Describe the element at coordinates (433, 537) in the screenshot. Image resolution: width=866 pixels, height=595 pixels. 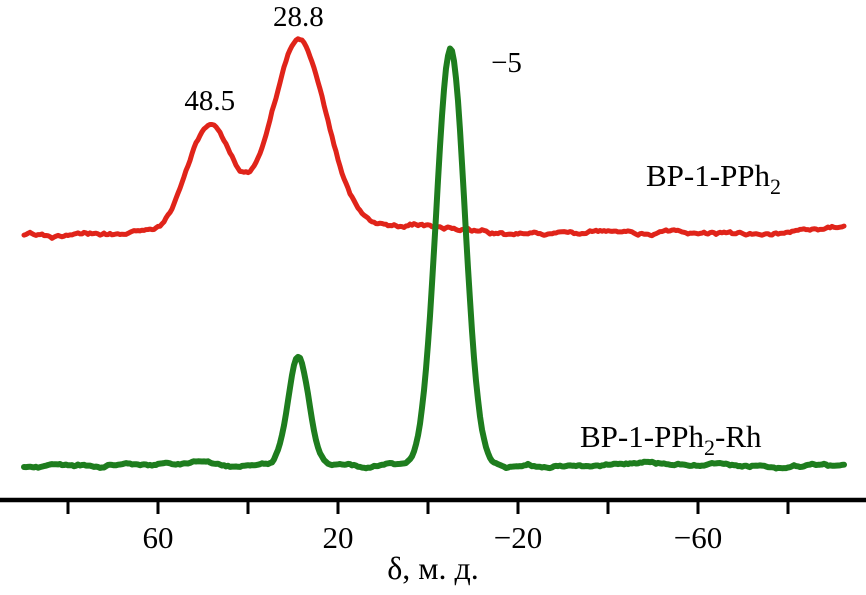
I see `x-axis-tick-labels-group: 60 20 −20 −60` at that location.